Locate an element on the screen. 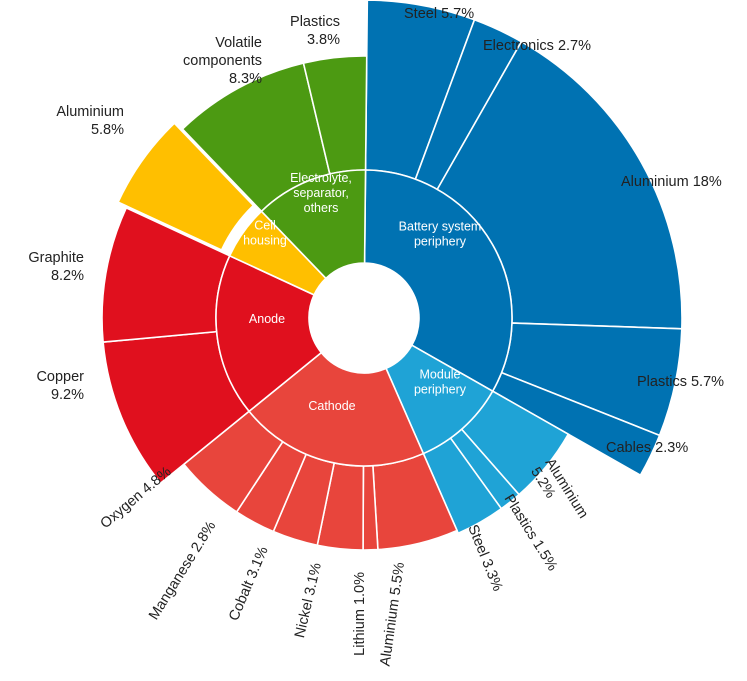 The width and height of the screenshot is (747, 681). outer-label-cathode-oxygen: Oxygen 4.8% is located at coordinates (136, 498).